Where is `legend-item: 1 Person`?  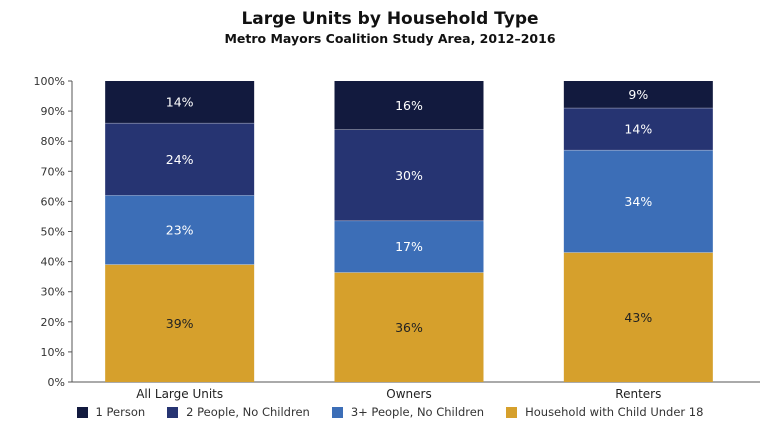
legend-item: 1 Person is located at coordinates (111, 412).